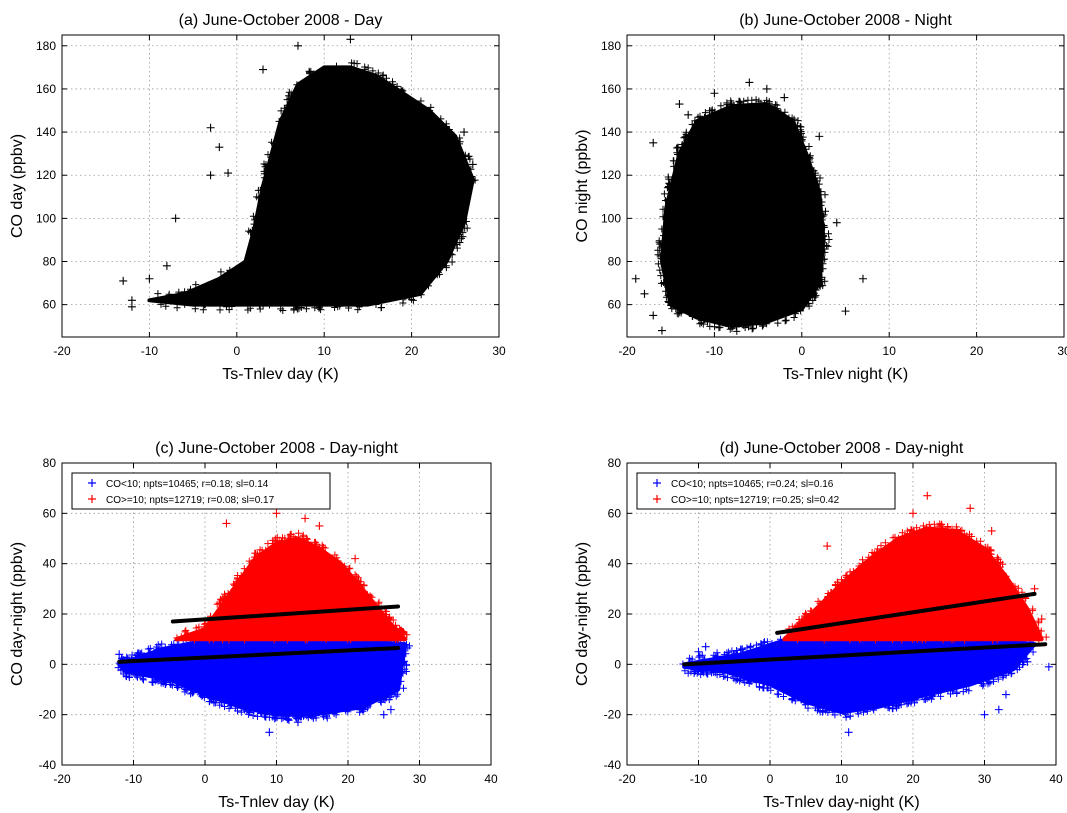  What do you see at coordinates (755, 500) in the screenshot?
I see `legend-label: CO>=10; npts=12719; r=0.25; sl=0.42` at bounding box center [755, 500].